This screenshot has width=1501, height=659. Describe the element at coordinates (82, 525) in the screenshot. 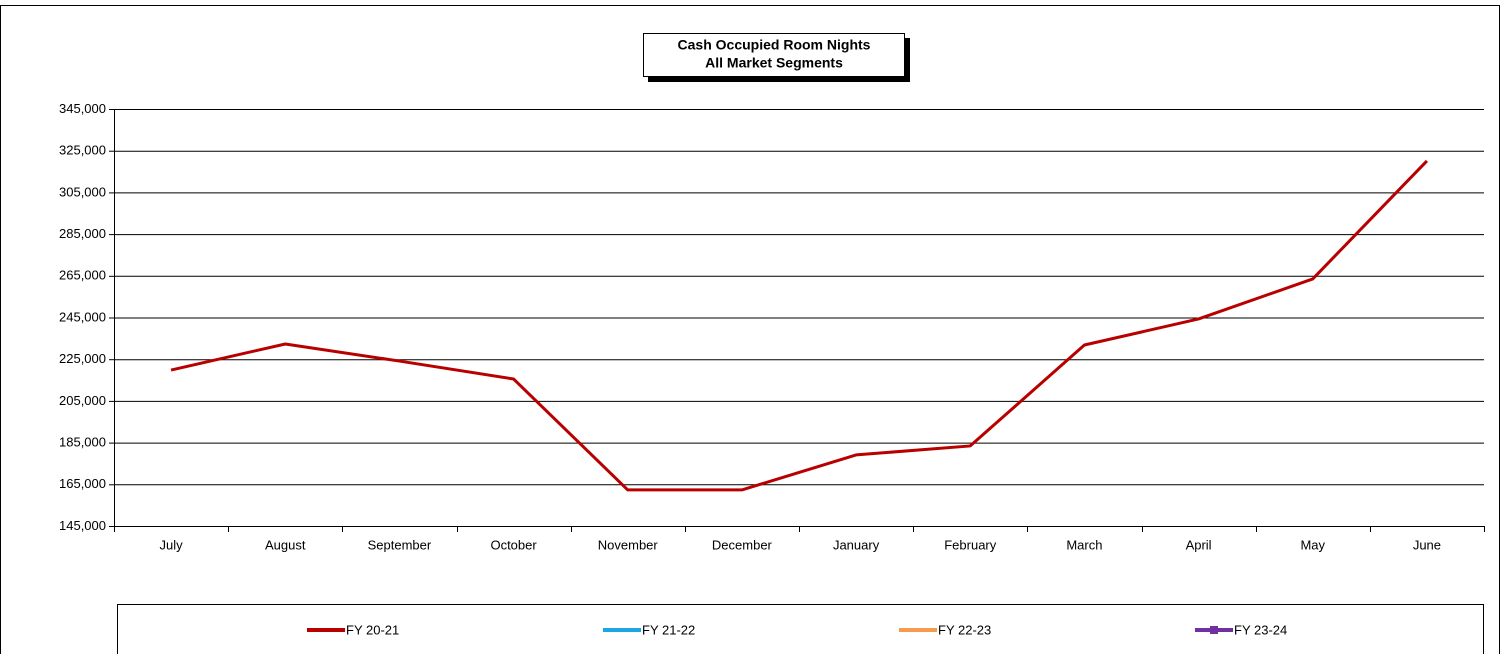

I see `y-tick-label: 145,000` at that location.